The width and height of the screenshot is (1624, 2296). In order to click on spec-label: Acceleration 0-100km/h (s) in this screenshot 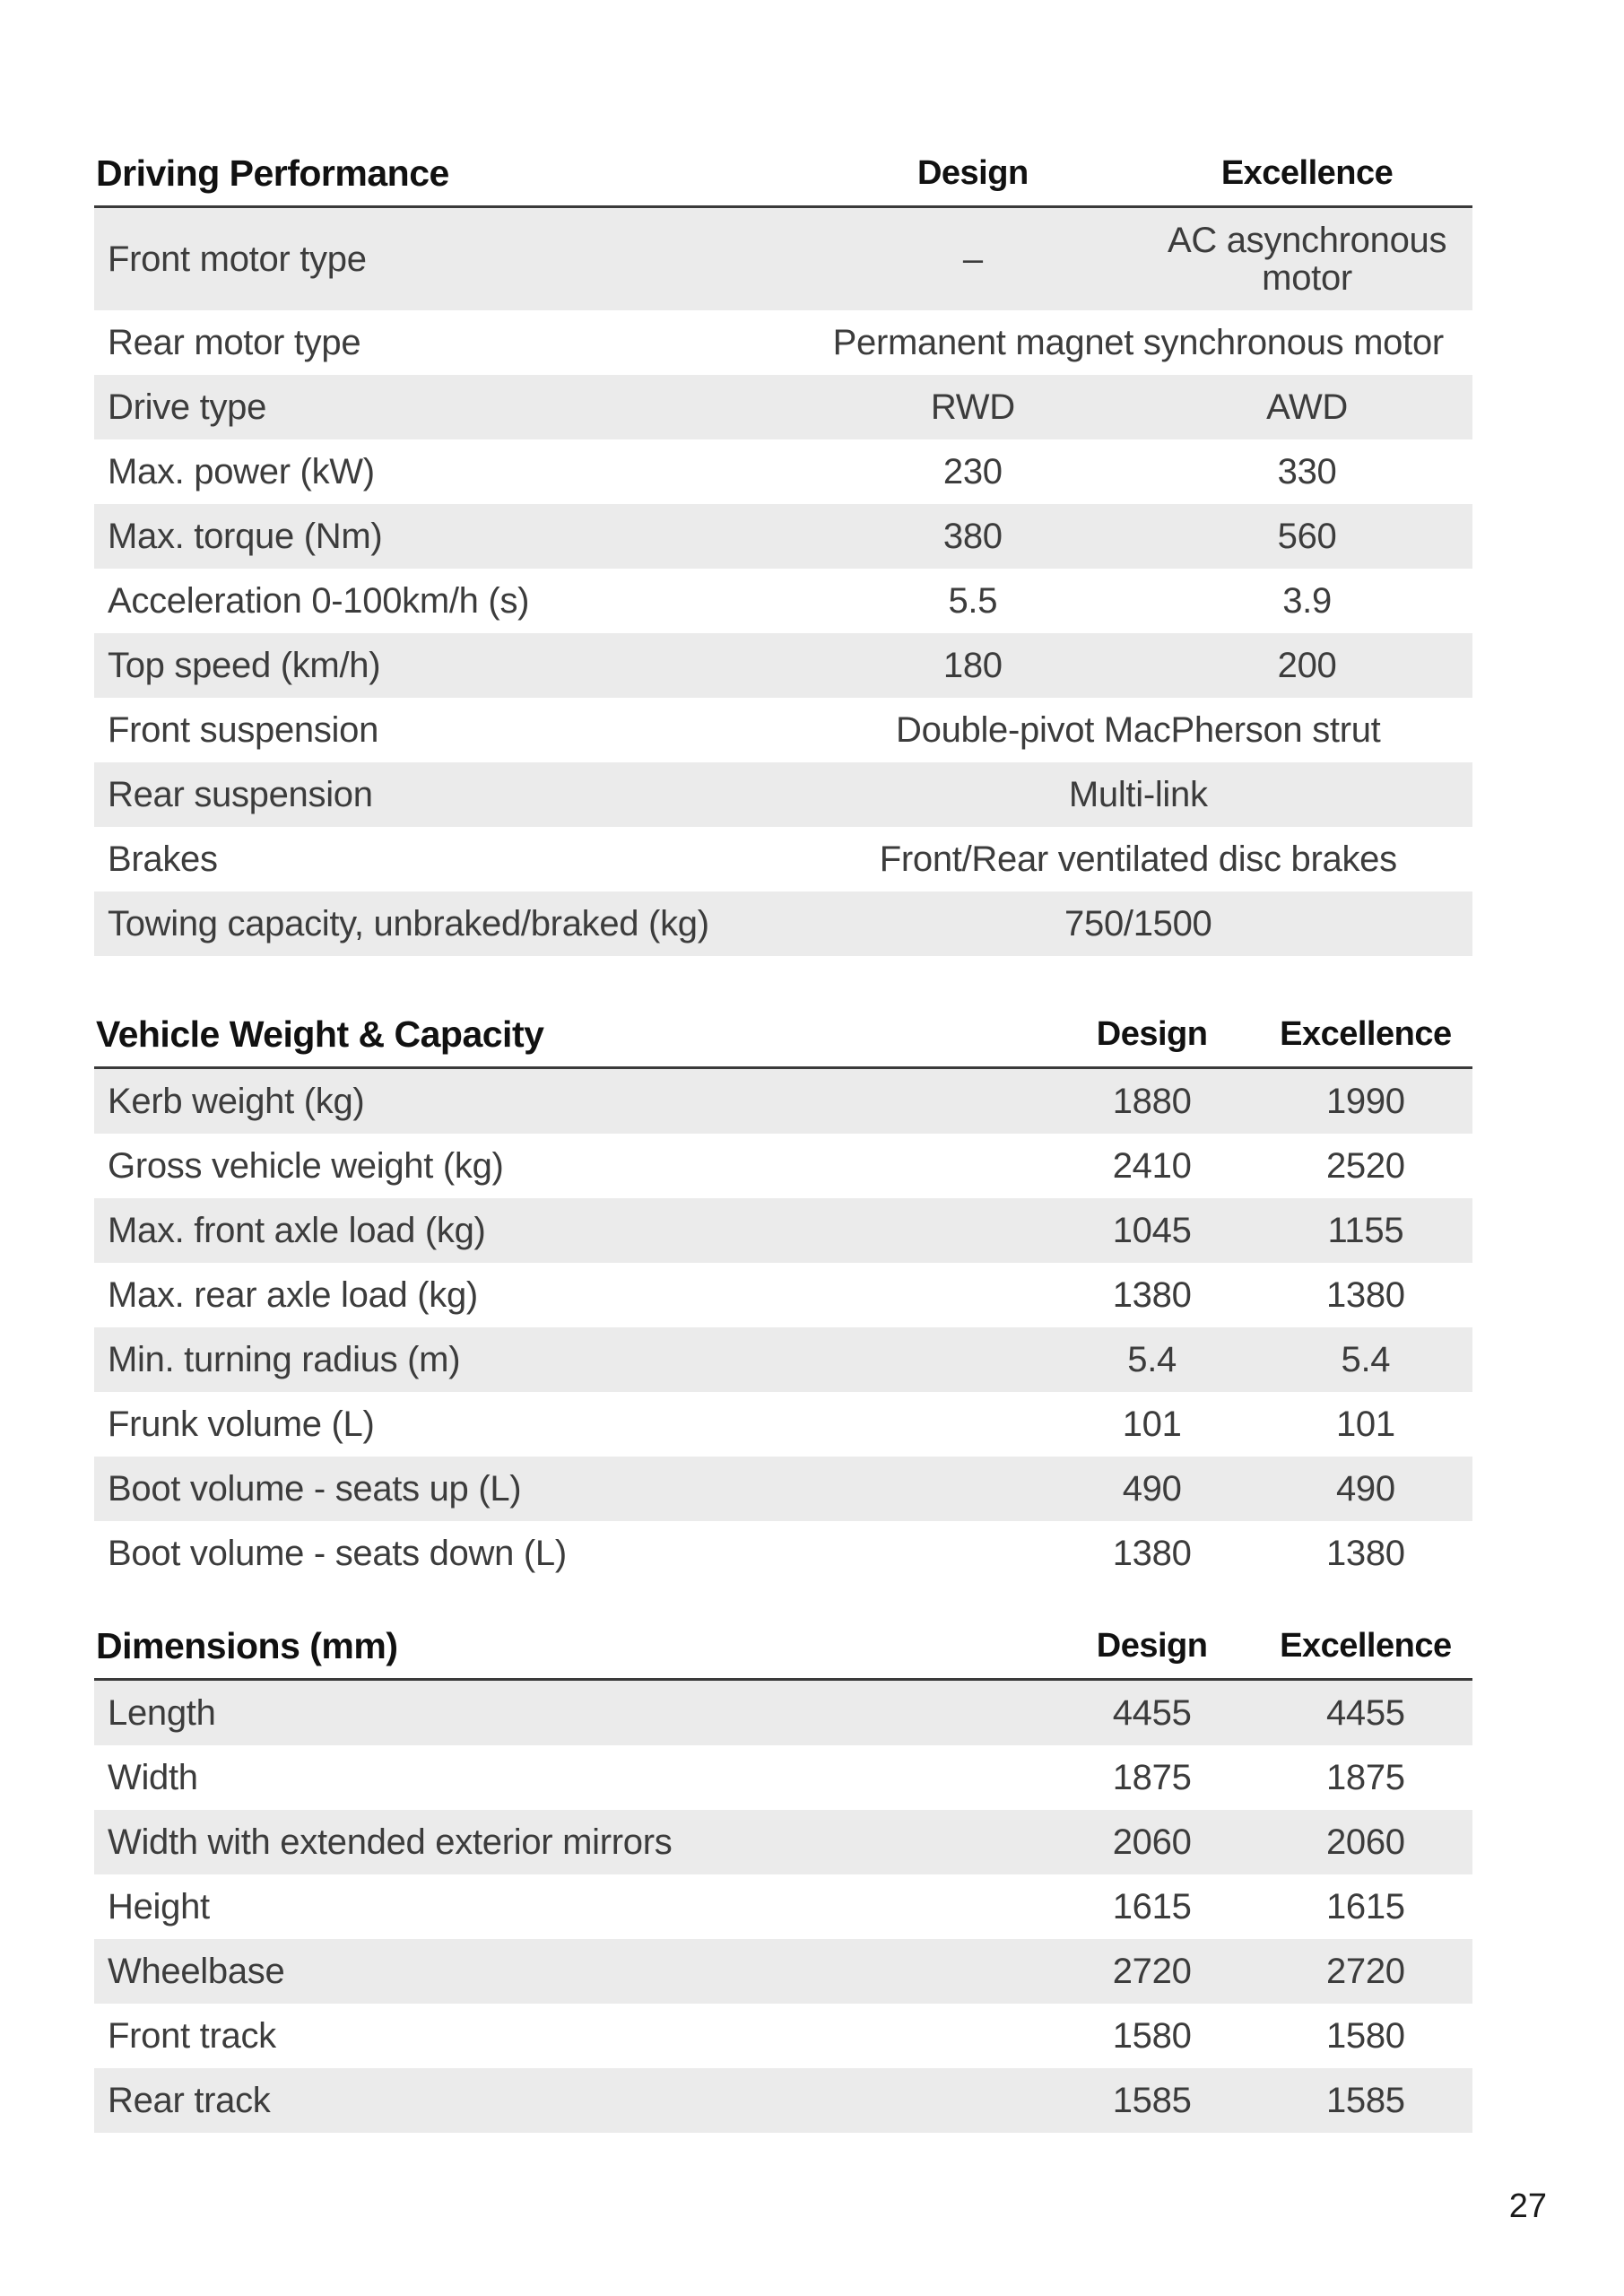, I will do `click(319, 601)`.